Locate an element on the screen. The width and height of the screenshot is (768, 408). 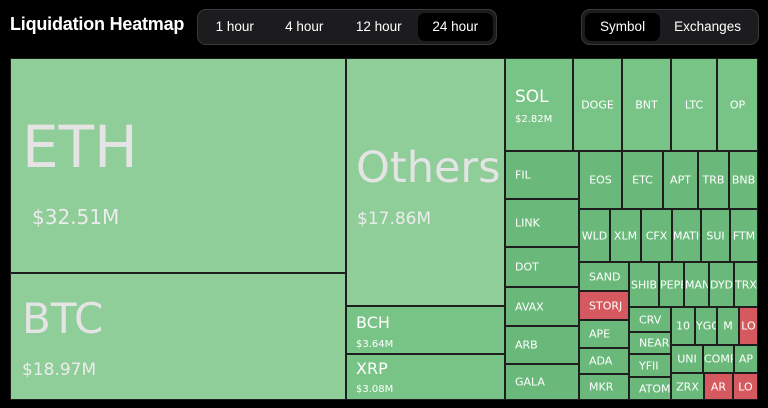
tile-symbol: MANA is located at coordinates (696, 284).